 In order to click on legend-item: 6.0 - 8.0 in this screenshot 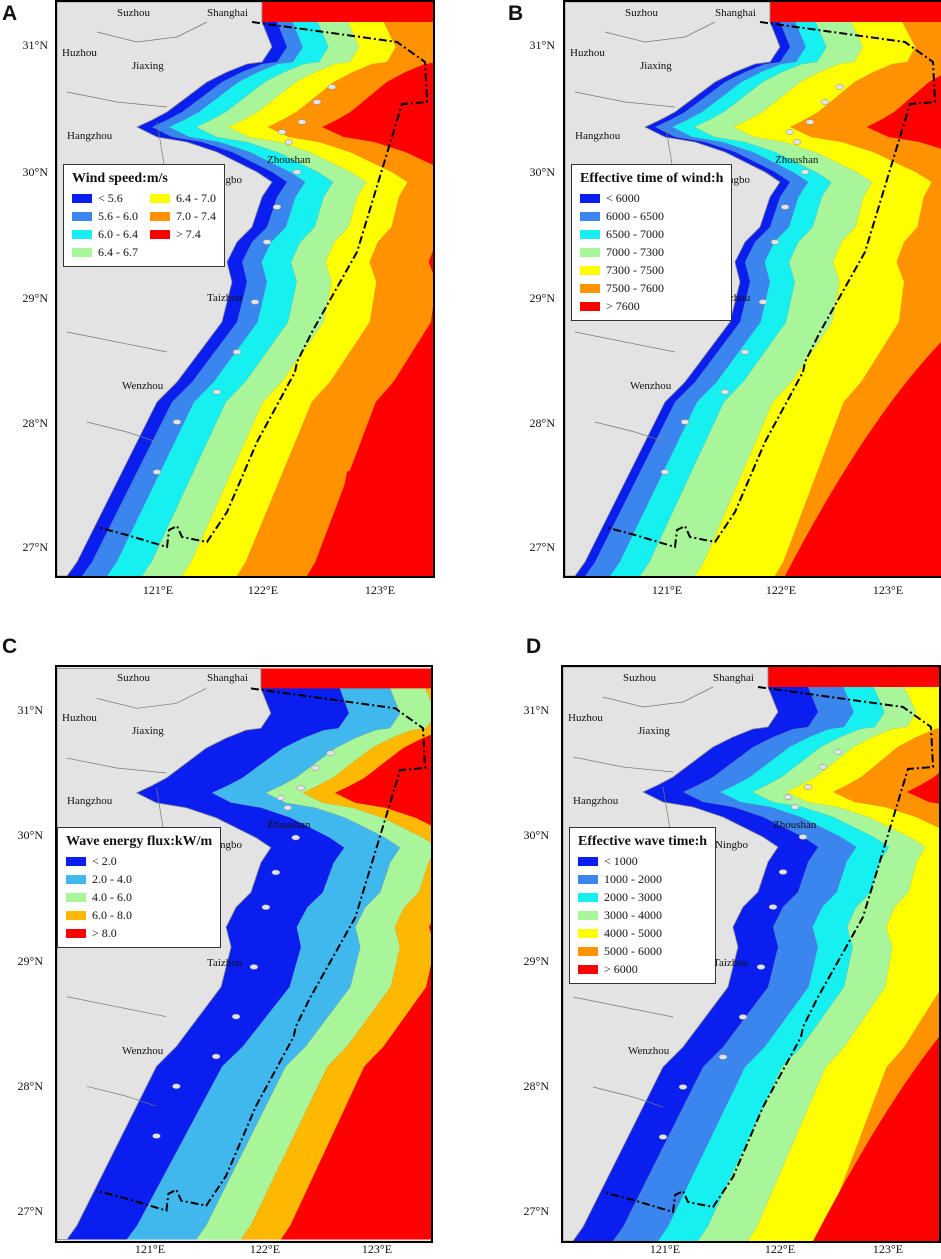, I will do `click(139, 915)`.